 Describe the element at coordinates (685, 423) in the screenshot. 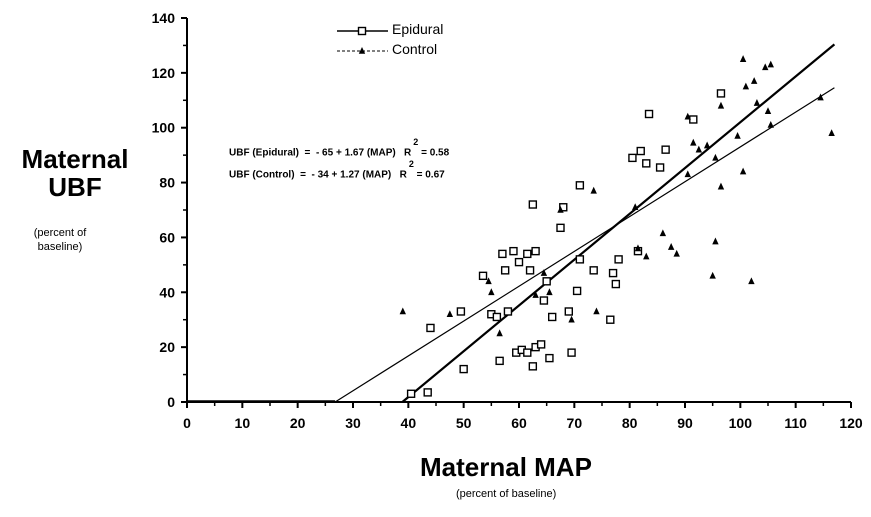

I see `x-tick-label: 90` at that location.